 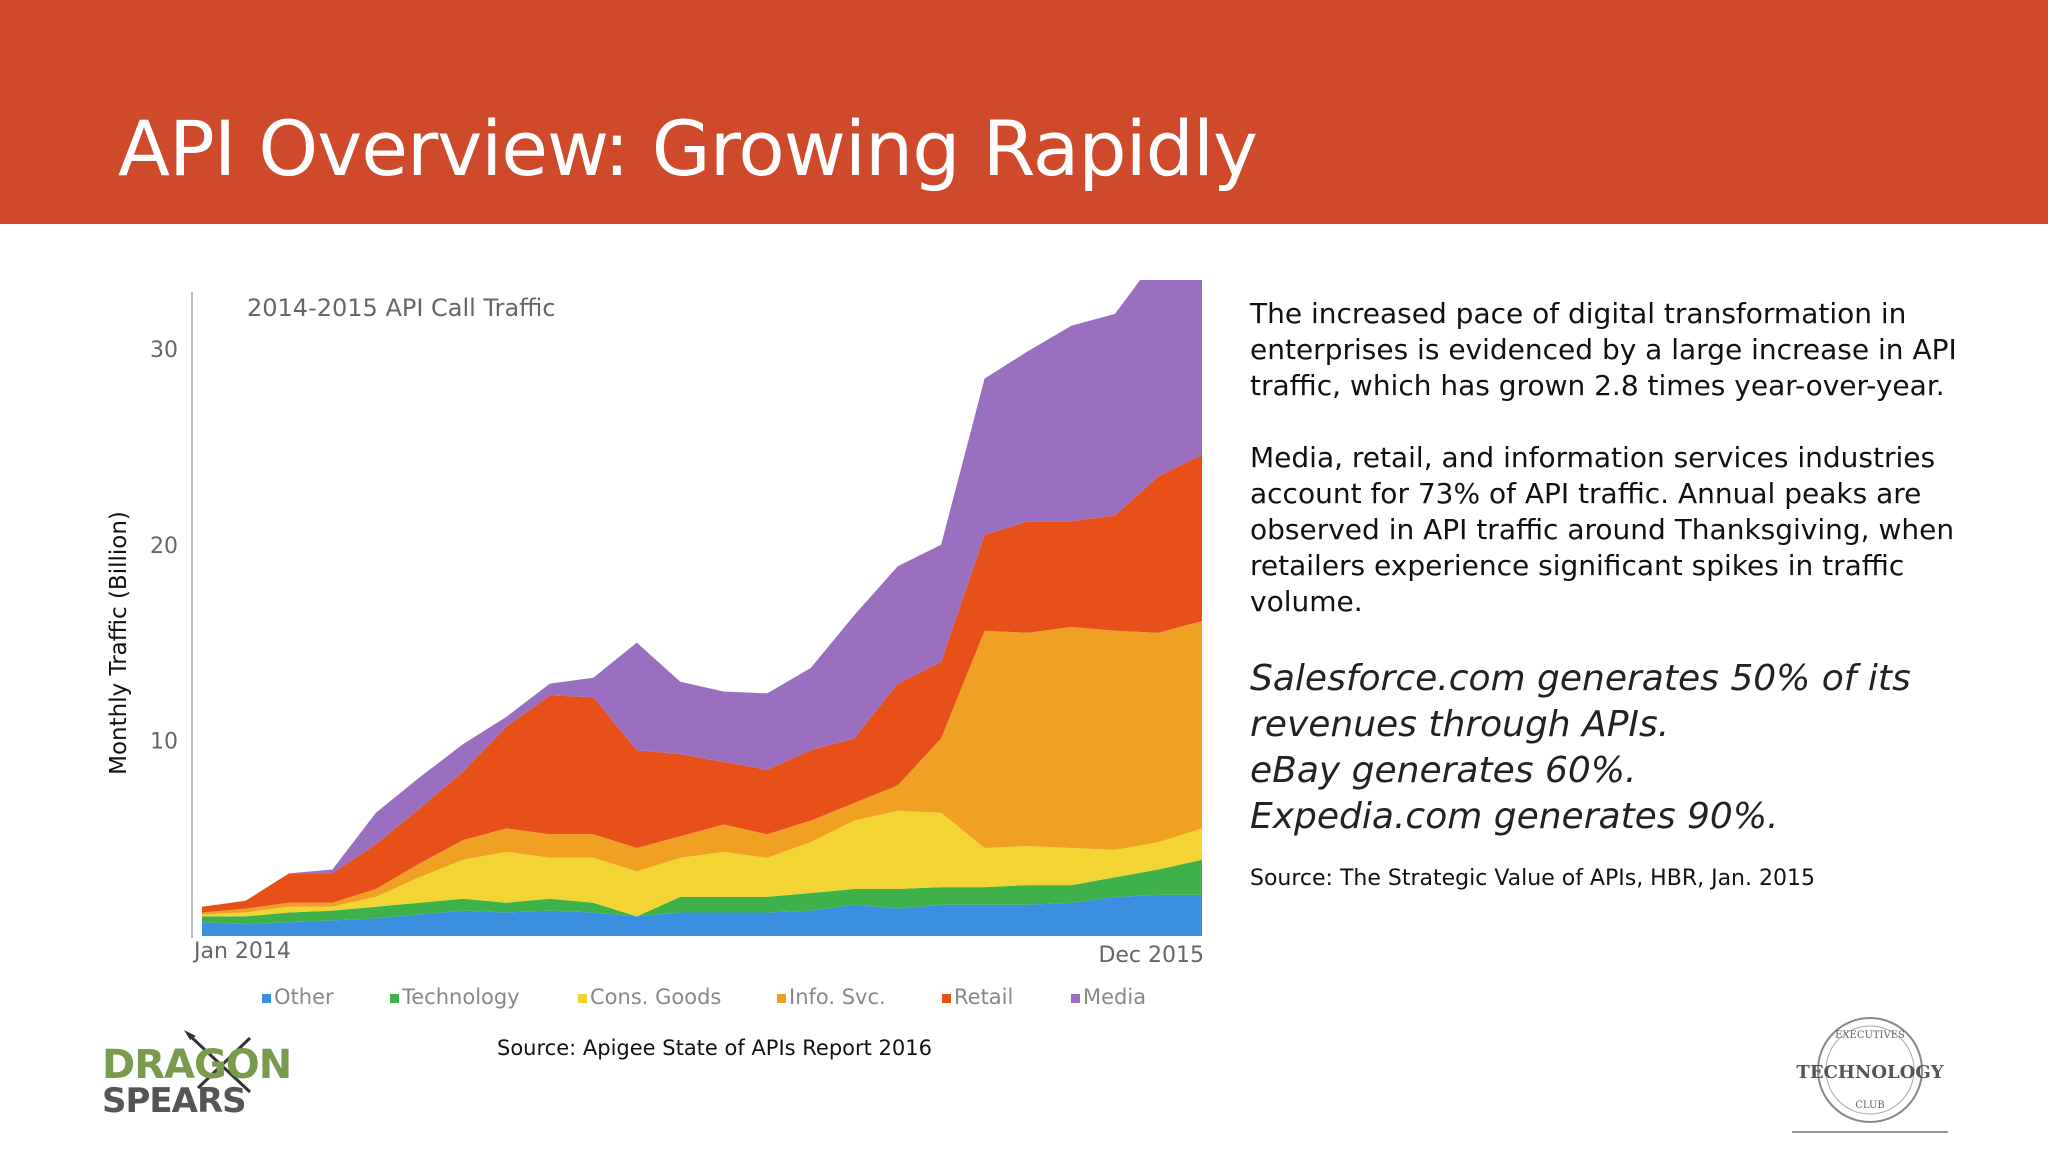 I want to click on svg-text: CLUB, so click(x=1870, y=1105).